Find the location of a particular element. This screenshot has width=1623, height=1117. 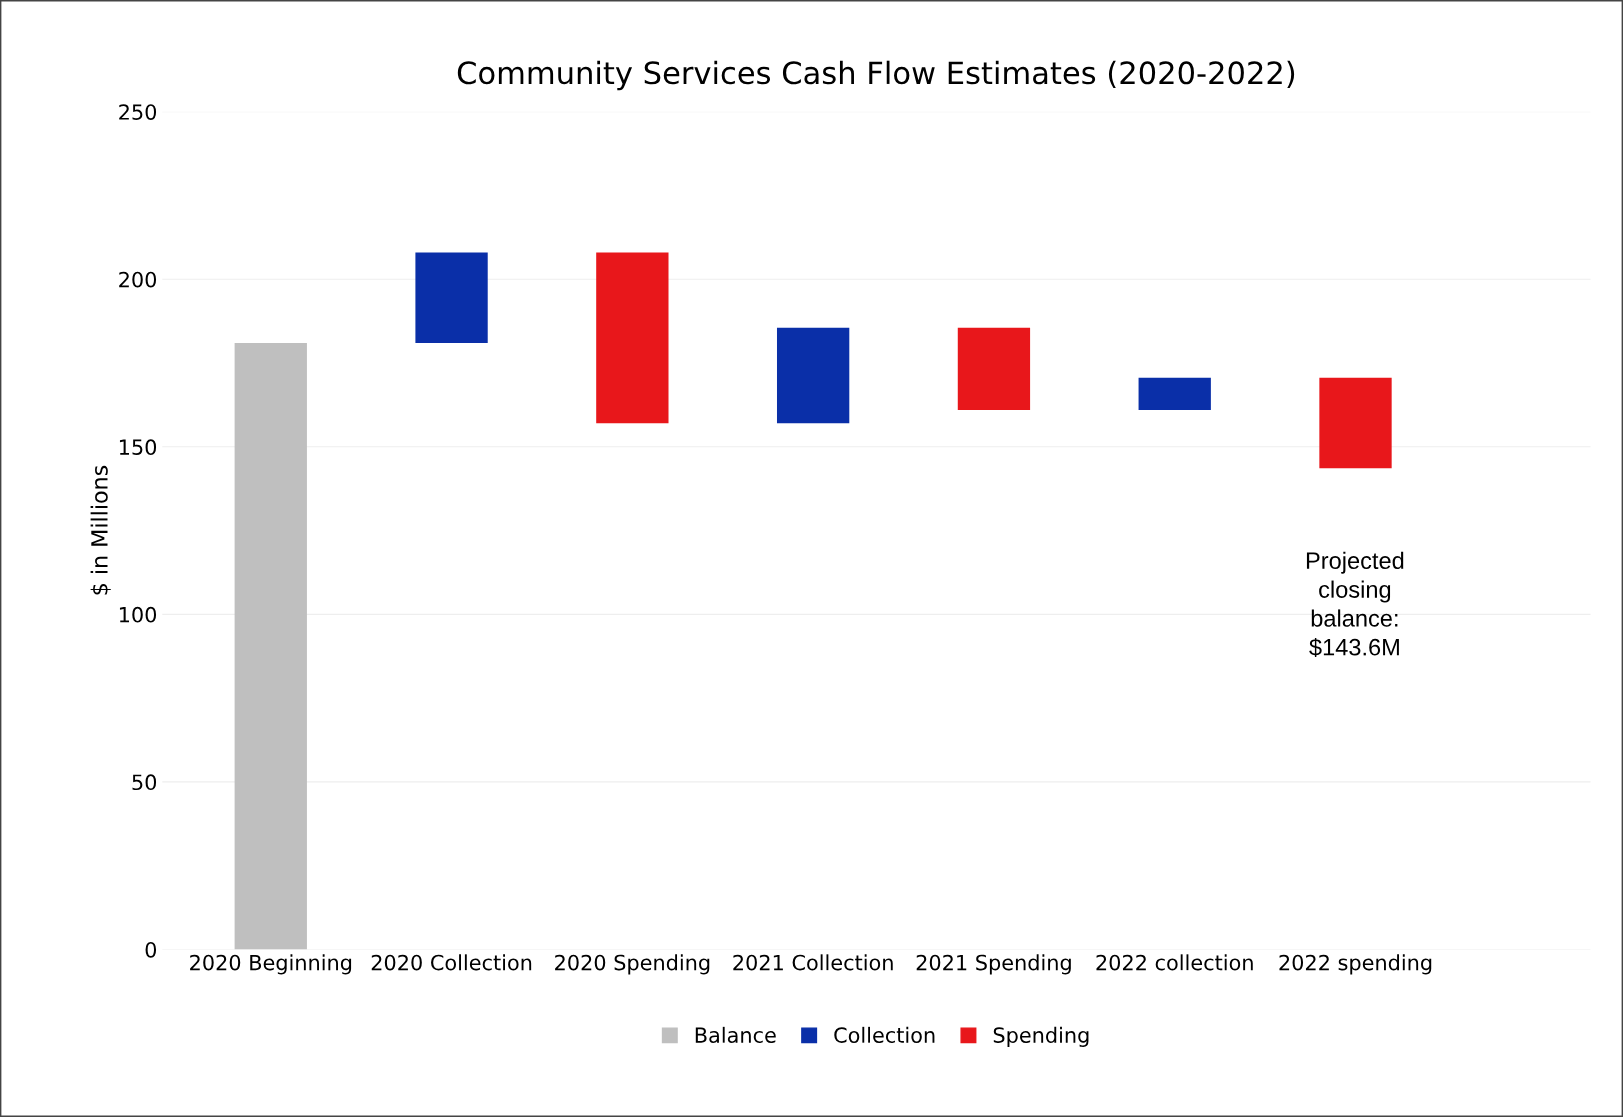

x-tick-label: 2022 collection is located at coordinates (1174, 962).